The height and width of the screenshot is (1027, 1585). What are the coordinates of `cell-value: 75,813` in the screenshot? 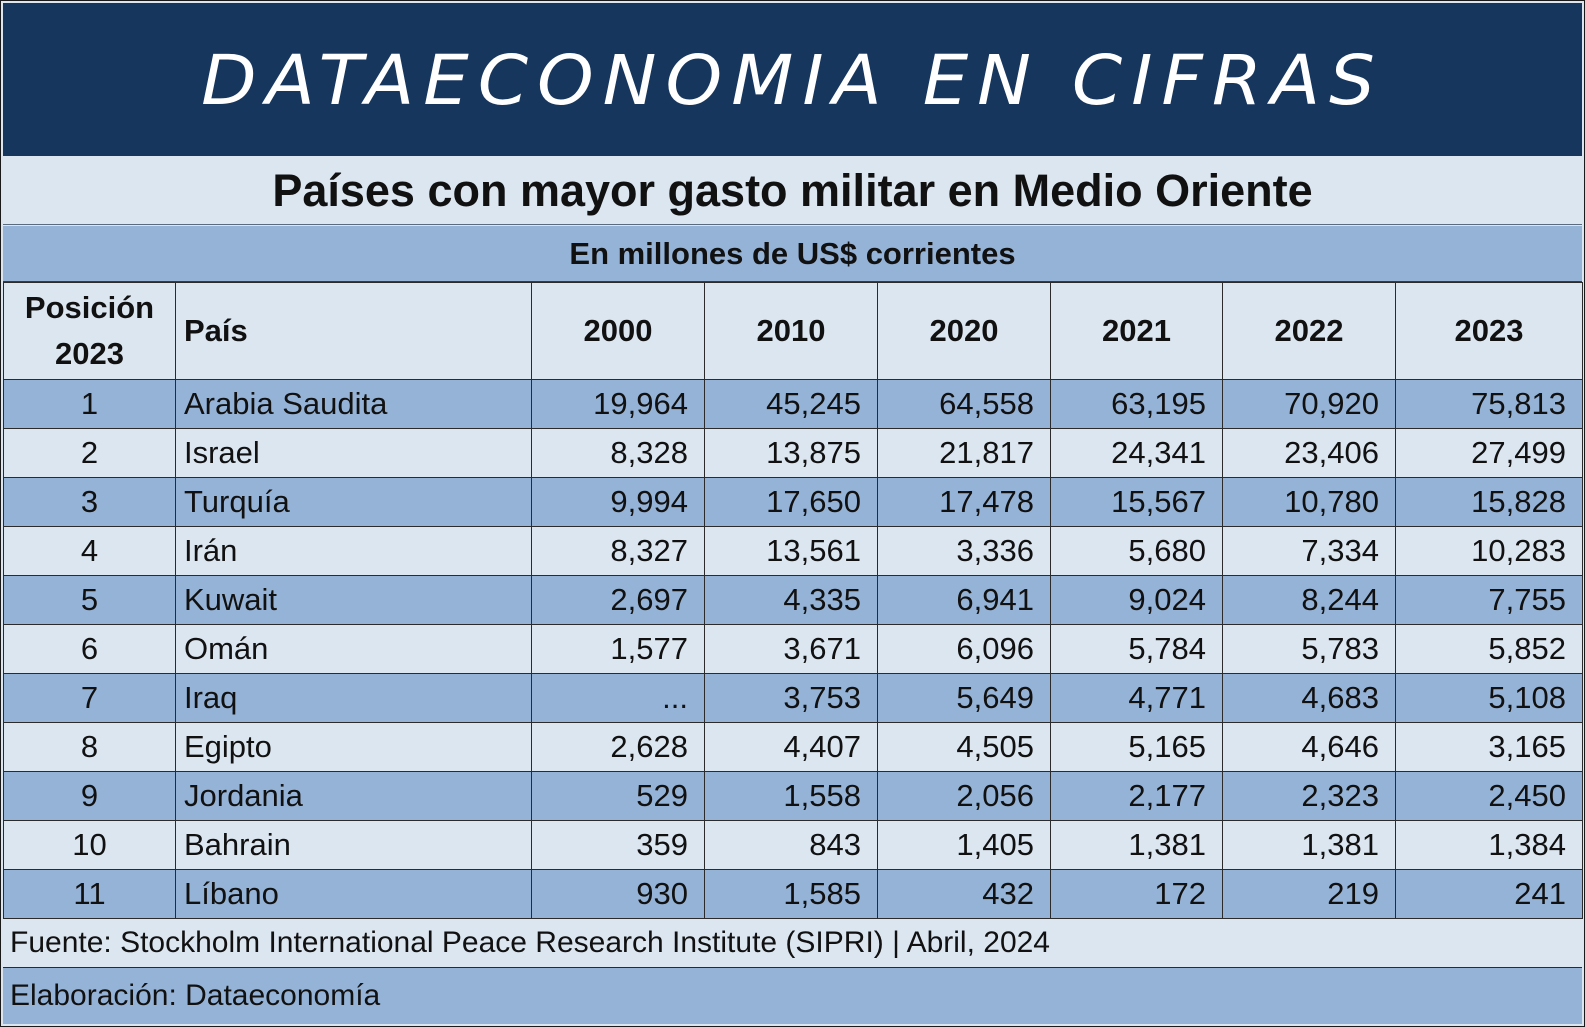 It's located at (1489, 404).